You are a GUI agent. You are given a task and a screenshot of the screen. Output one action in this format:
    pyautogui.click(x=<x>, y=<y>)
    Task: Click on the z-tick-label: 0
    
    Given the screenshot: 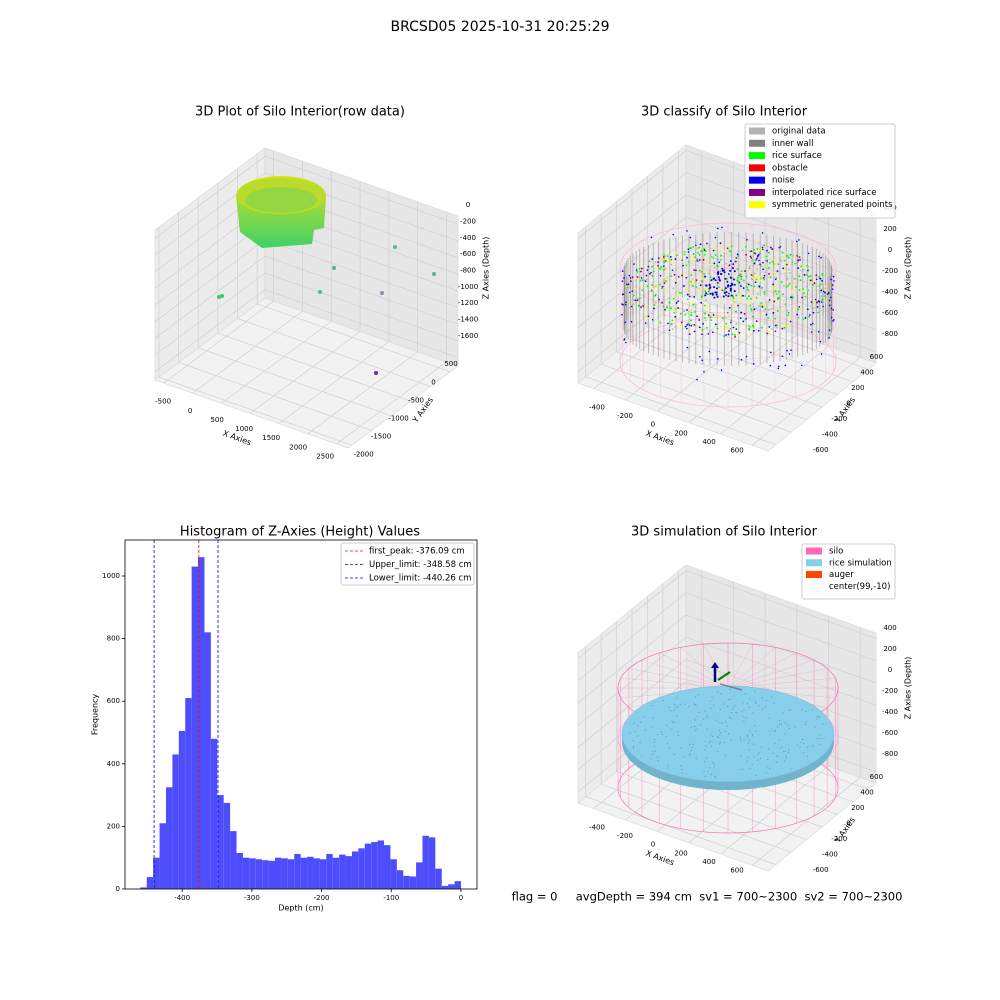 What is the action you would take?
    pyautogui.click(x=468, y=205)
    